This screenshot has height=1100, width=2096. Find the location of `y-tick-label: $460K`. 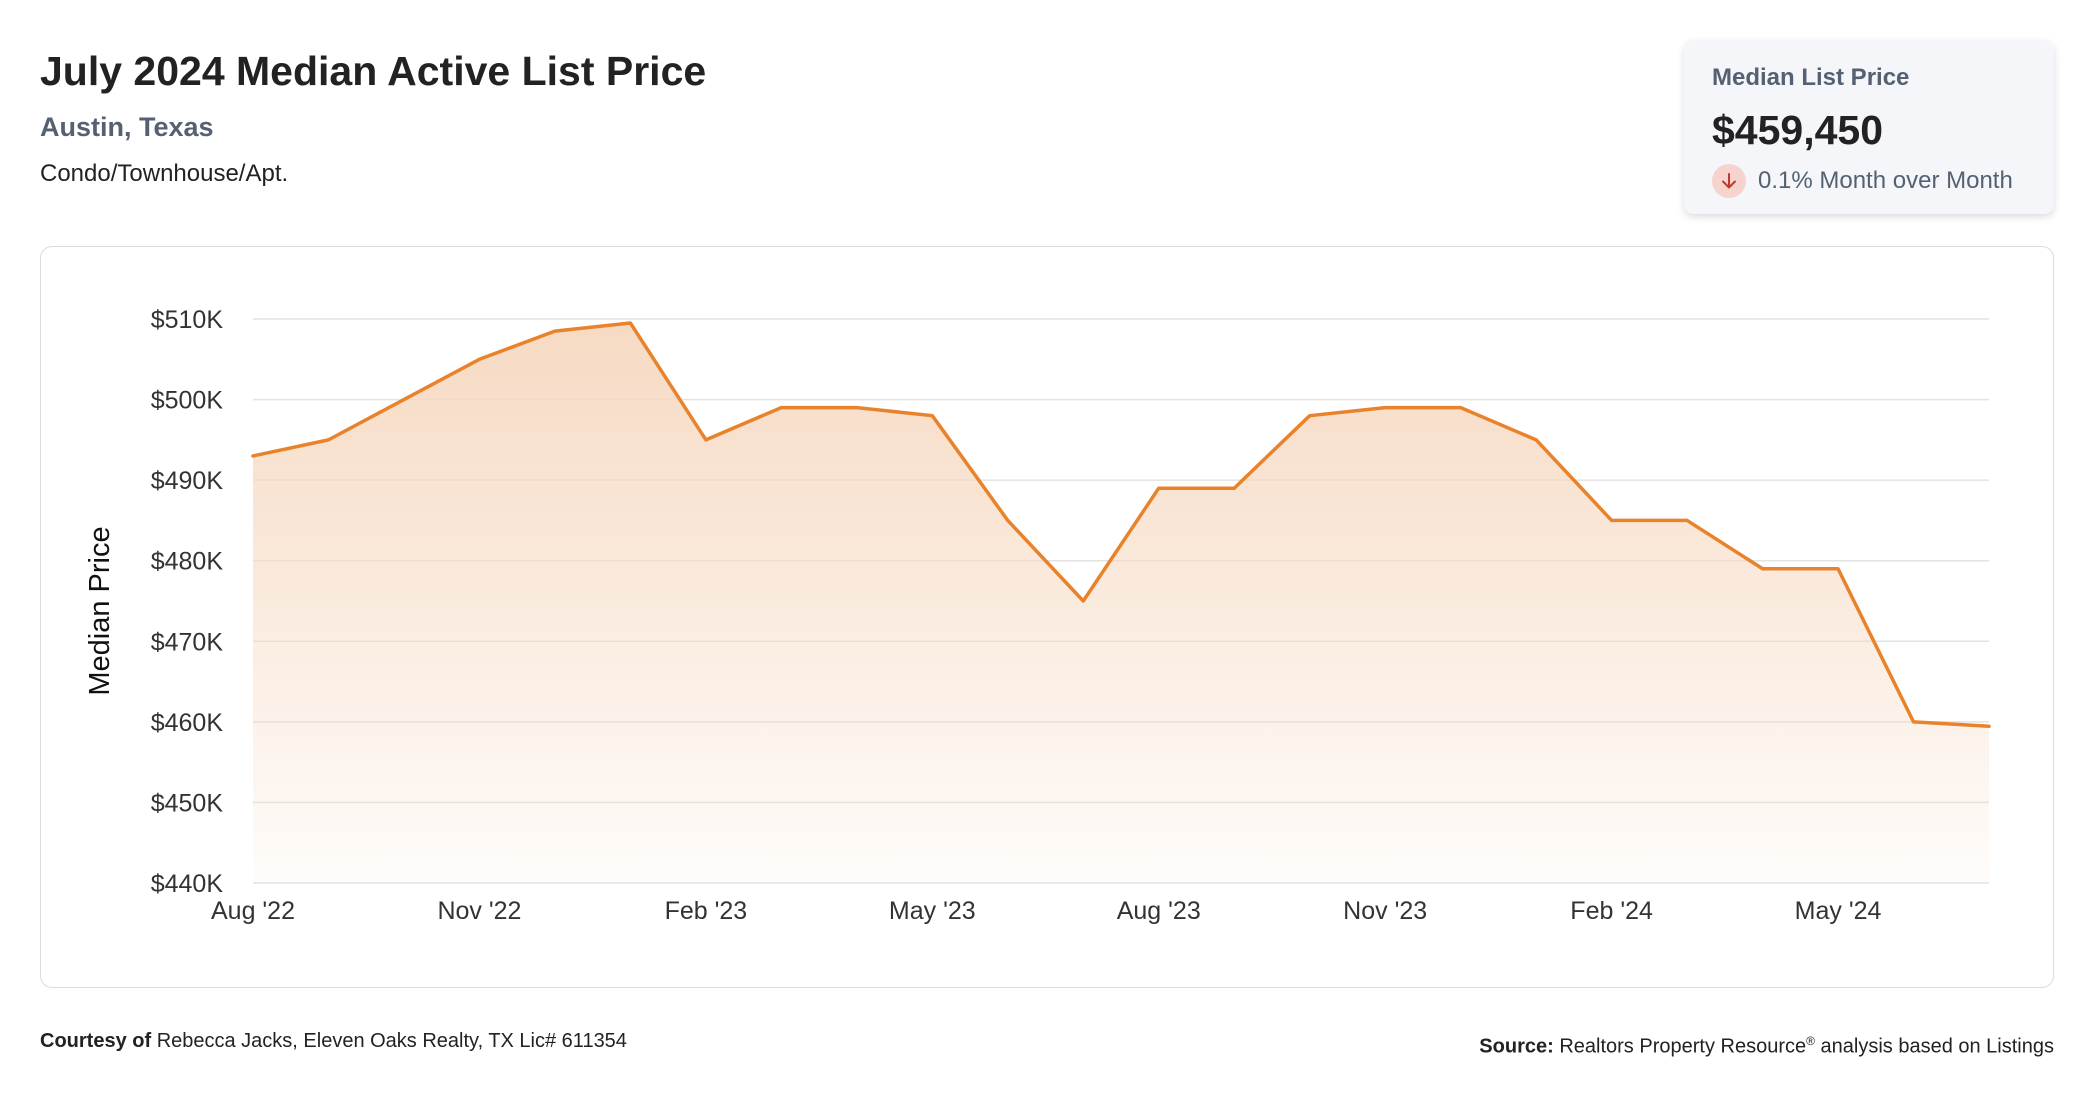

y-tick-label: $460K is located at coordinates (187, 723).